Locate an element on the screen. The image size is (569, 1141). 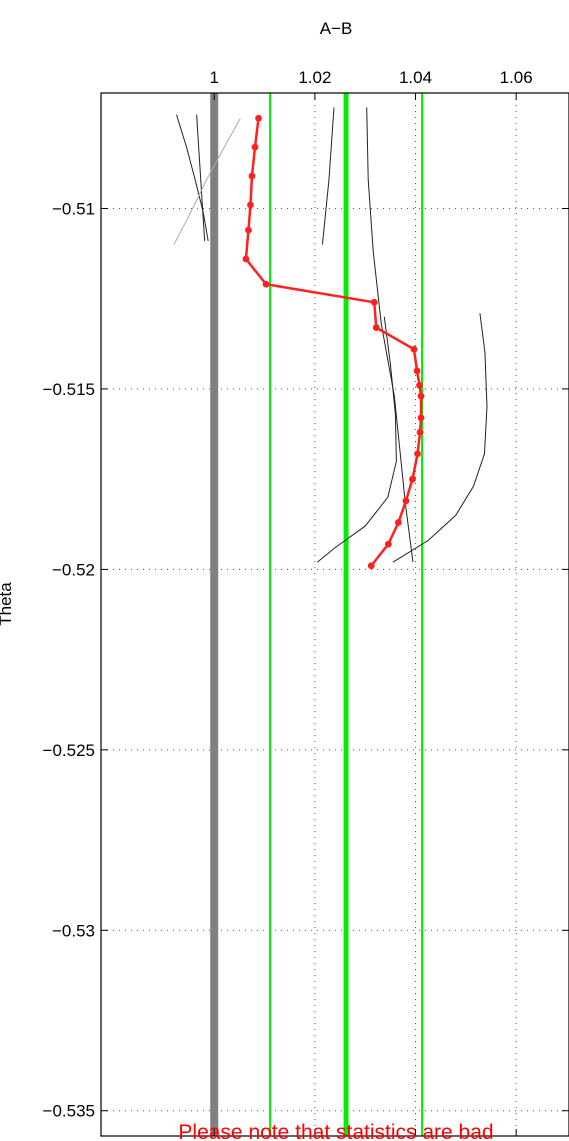
bad-stats-note: Please note that statistics are bad is located at coordinates (335, 1131).